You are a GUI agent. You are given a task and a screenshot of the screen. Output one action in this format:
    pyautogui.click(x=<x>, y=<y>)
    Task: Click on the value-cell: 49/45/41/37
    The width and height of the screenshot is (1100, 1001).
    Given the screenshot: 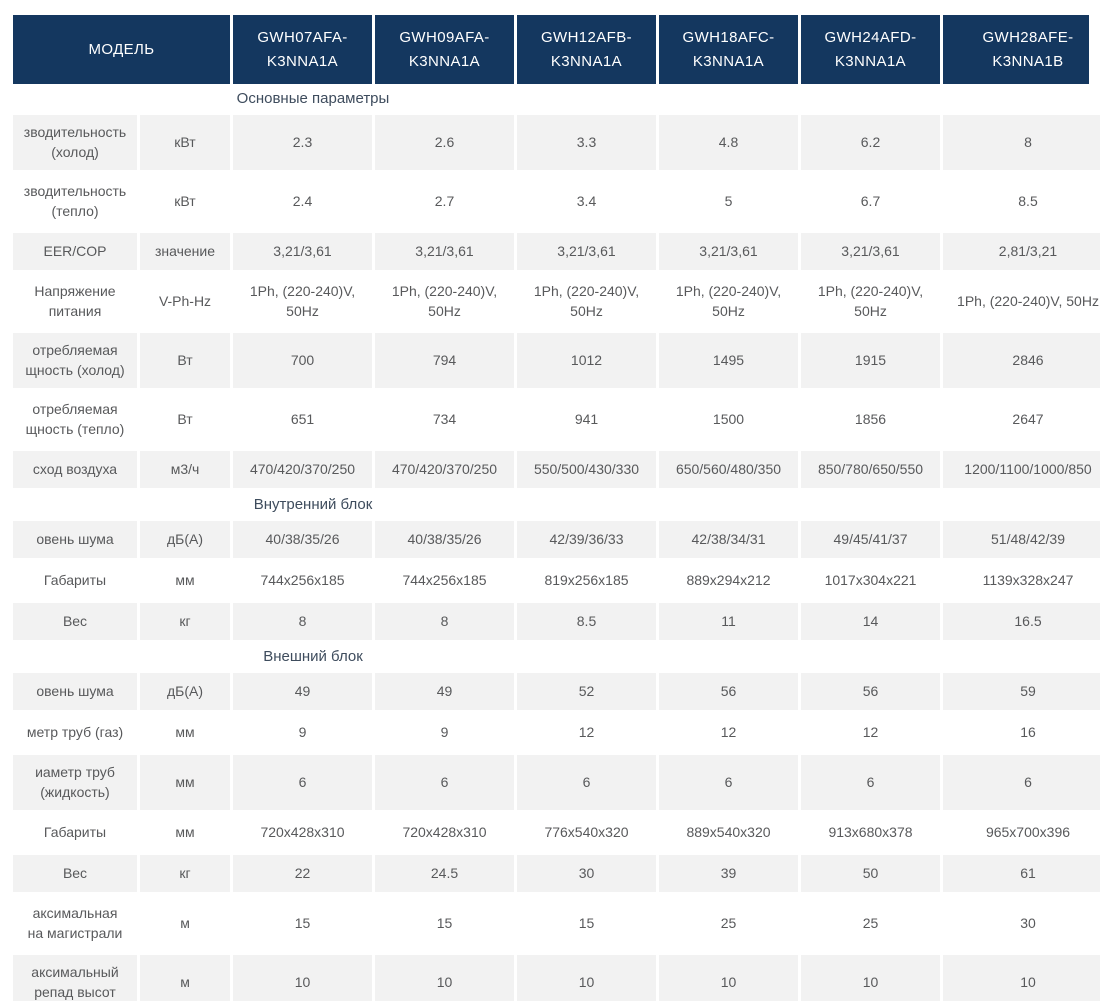 What is the action you would take?
    pyautogui.click(x=870, y=539)
    